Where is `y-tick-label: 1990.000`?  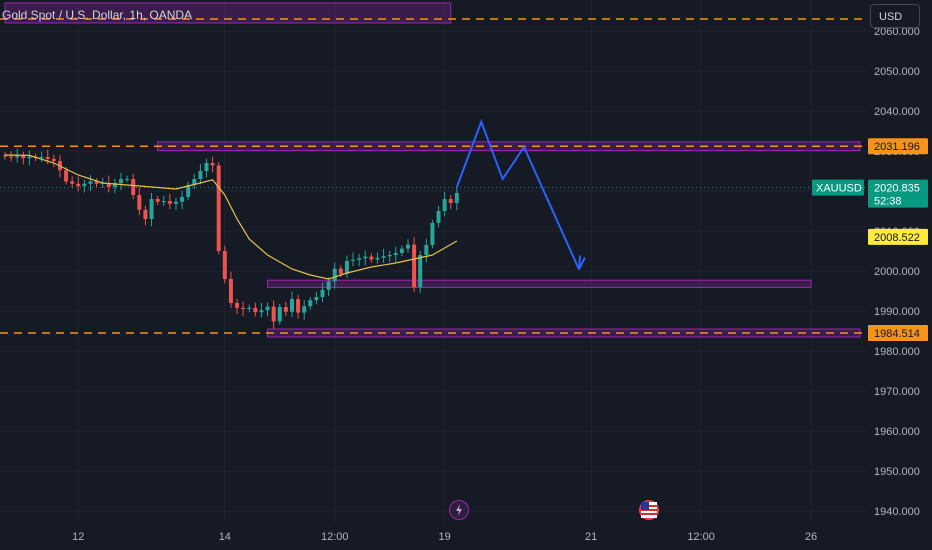 y-tick-label: 1990.000 is located at coordinates (897, 312).